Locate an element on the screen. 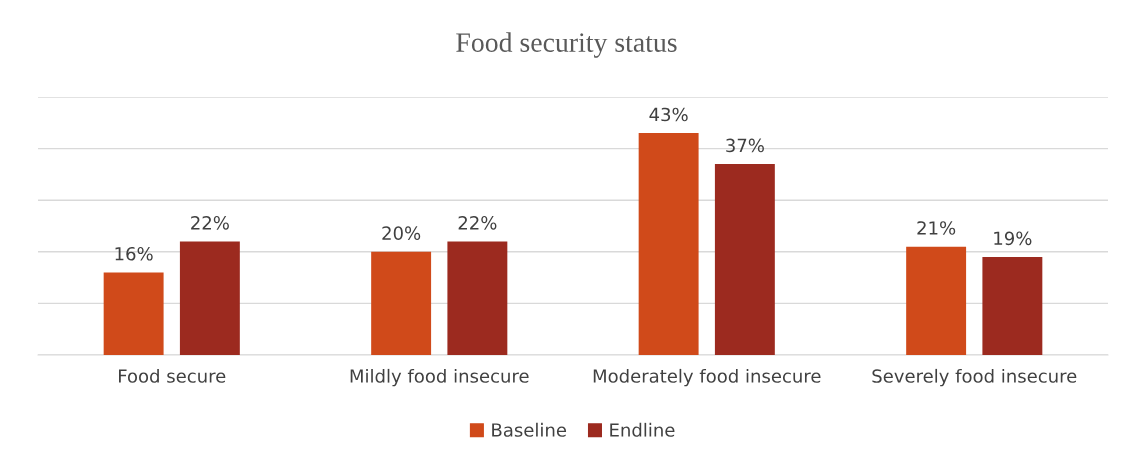 The height and width of the screenshot is (468, 1133). x-tick-label: Food secure is located at coordinates (172, 375).